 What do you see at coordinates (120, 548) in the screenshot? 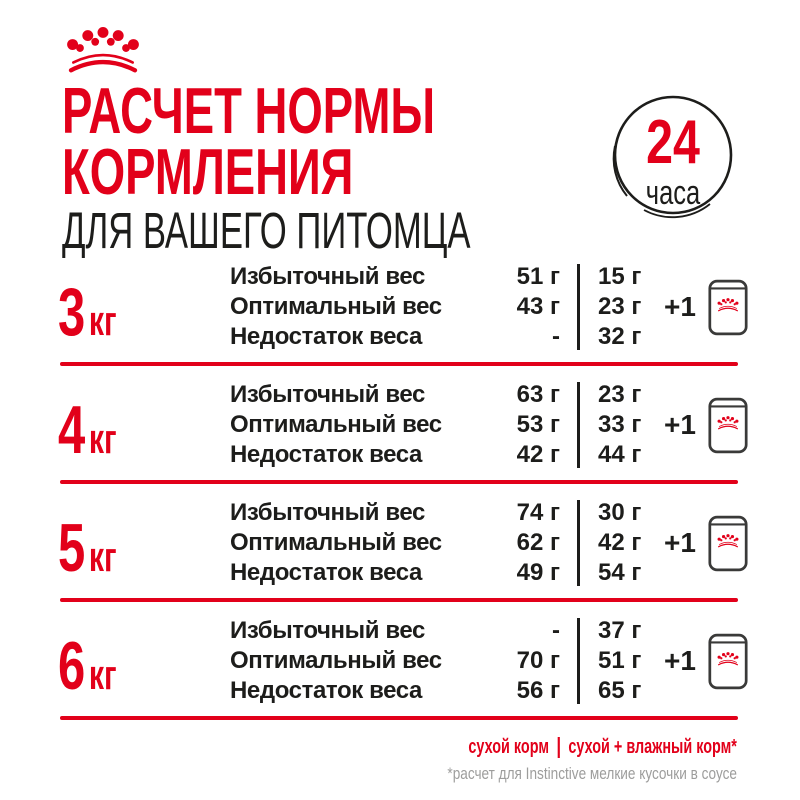
I see `pet-weight: 5 кг` at bounding box center [120, 548].